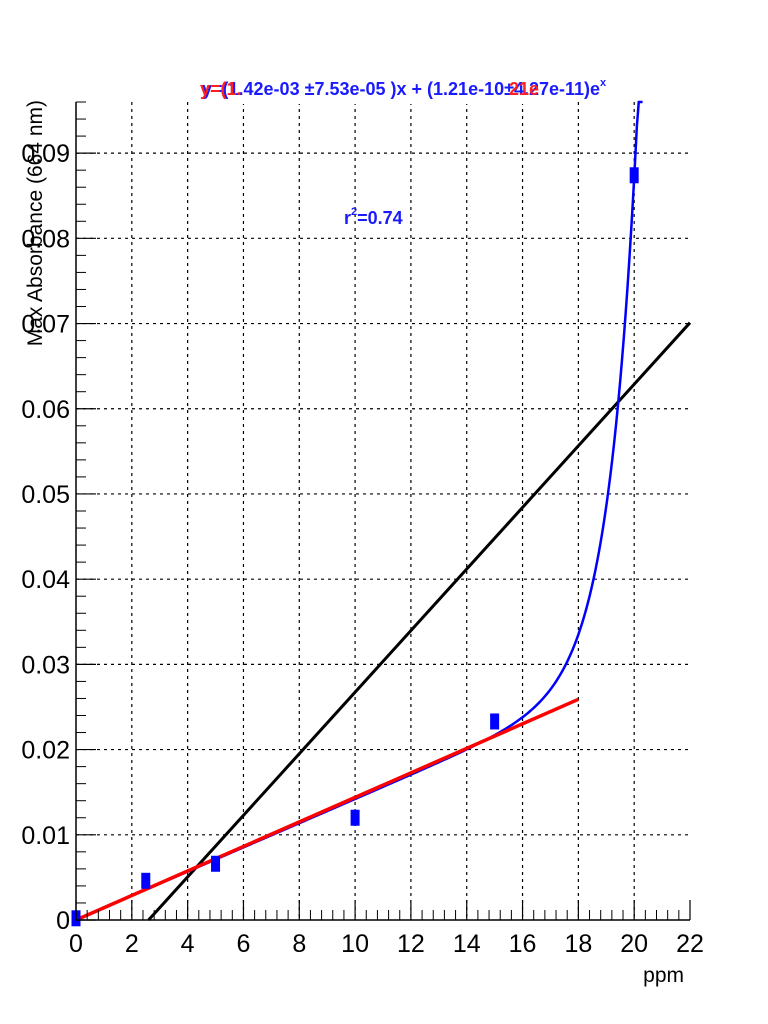 The height and width of the screenshot is (1024, 768). What do you see at coordinates (244, 944) in the screenshot?
I see `x-tick-label-3: 6` at bounding box center [244, 944].